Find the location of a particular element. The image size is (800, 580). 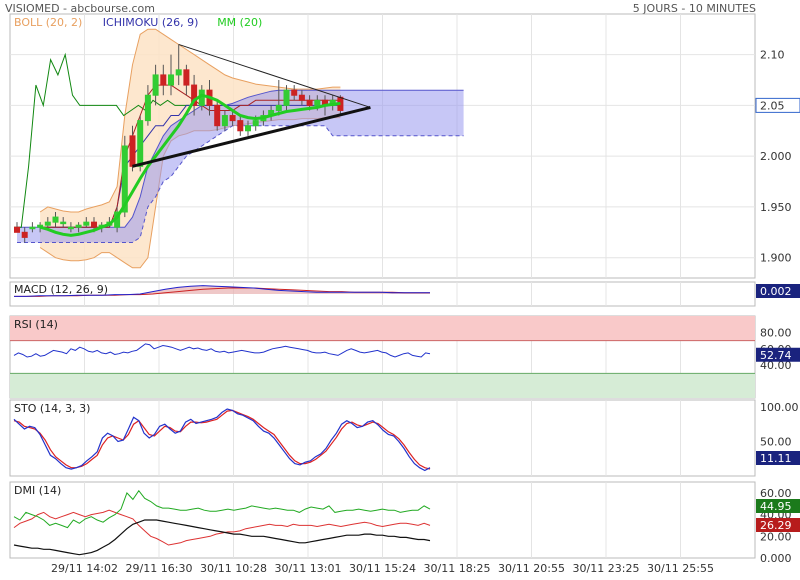

dmi-minus-last-value: 26.29 is located at coordinates (776, 525).